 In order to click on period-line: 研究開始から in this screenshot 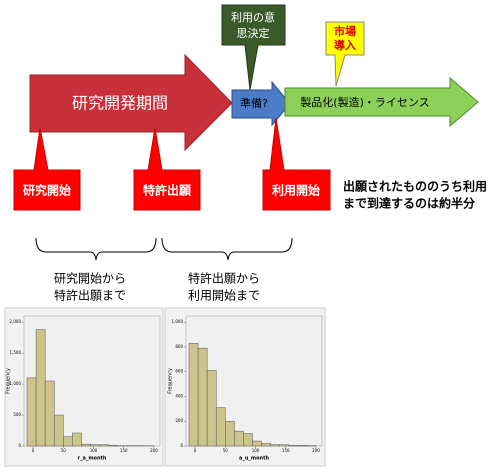, I will do `click(90, 278)`.